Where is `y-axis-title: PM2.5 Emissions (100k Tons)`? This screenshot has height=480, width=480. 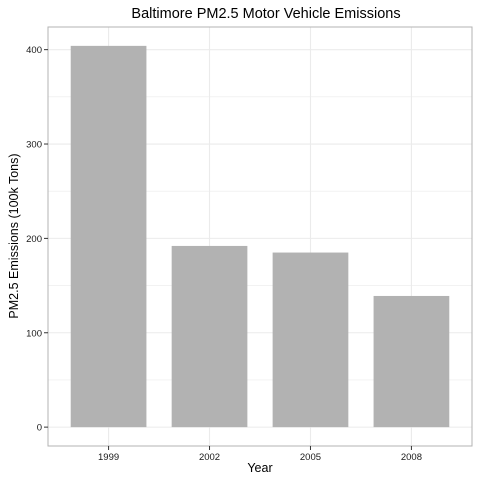 y-axis-title: PM2.5 Emissions (100k Tons) is located at coordinates (14, 235).